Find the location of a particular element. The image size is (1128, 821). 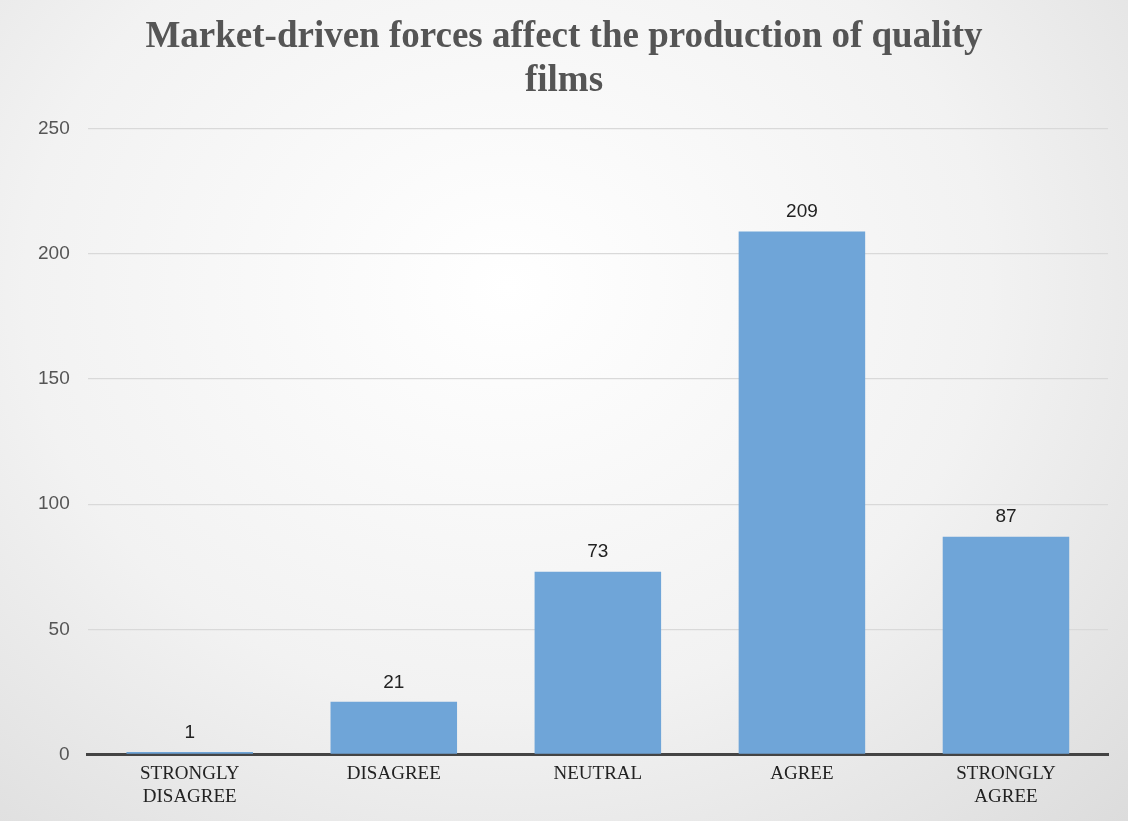

x-tick-label: STRONGLY DISAGREE is located at coordinates (190, 783).